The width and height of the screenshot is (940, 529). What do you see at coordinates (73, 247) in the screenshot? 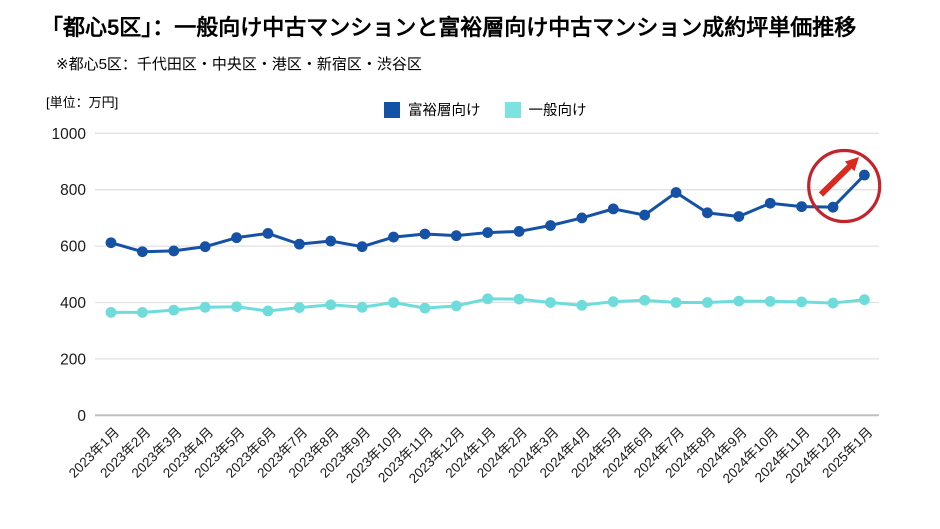
I see `y-axis-label: 600` at bounding box center [73, 247].